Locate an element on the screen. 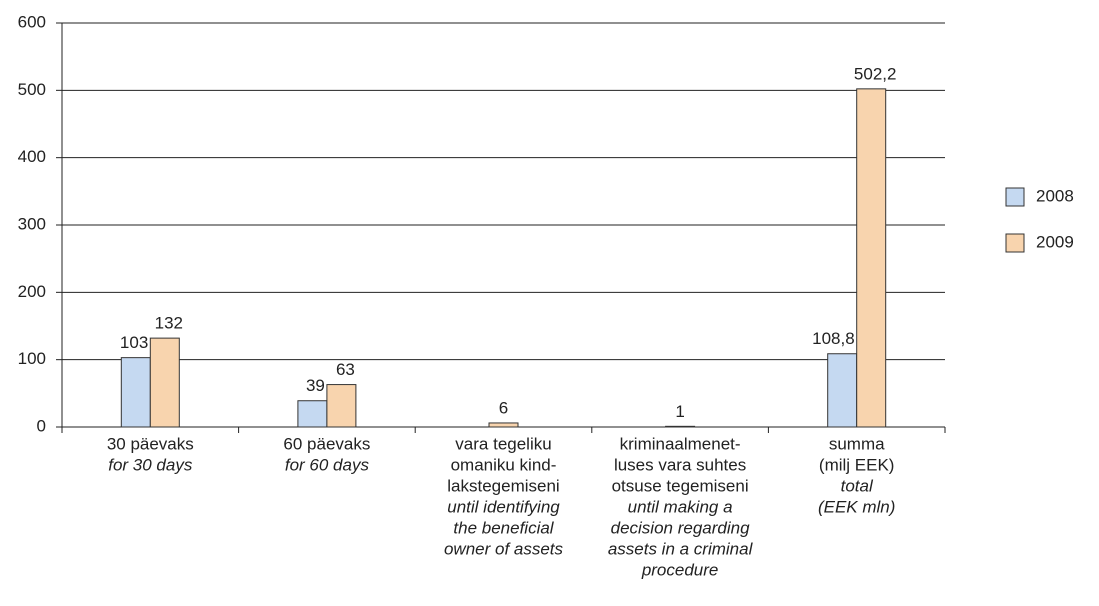  x-tick-label: luses vara suhtes is located at coordinates (680, 464).